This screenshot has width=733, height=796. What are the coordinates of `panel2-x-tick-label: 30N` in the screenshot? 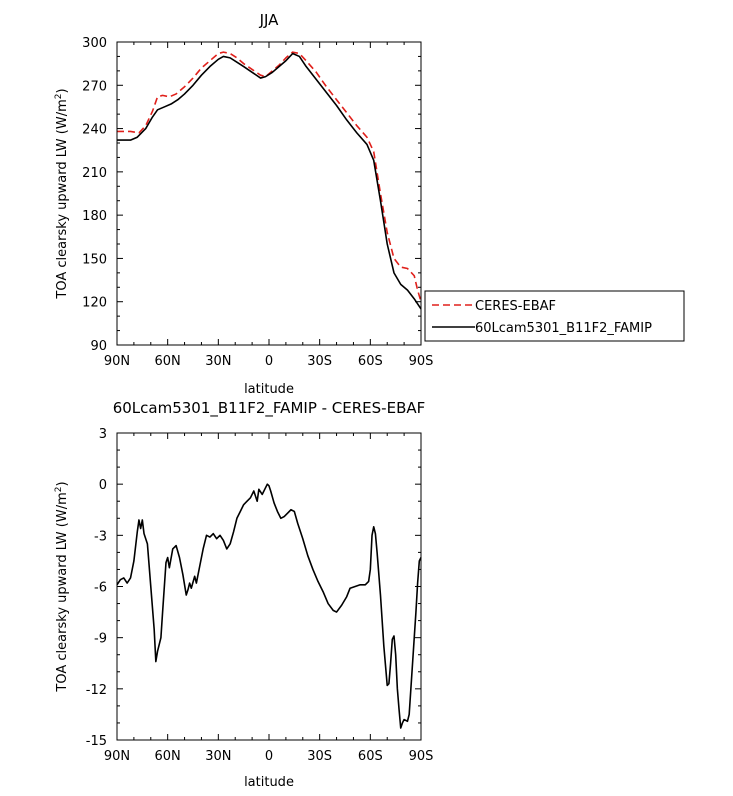 It's located at (218, 756).